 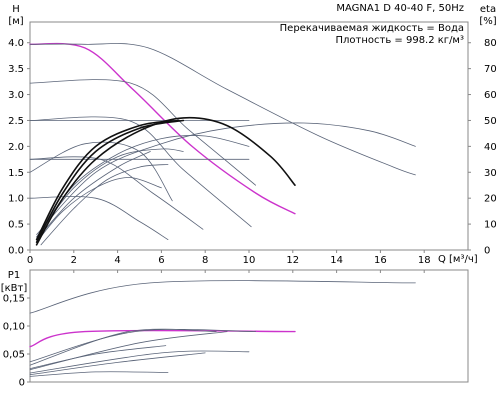 I want to click on head-tick-label: 2.5, so click(x=16, y=121).